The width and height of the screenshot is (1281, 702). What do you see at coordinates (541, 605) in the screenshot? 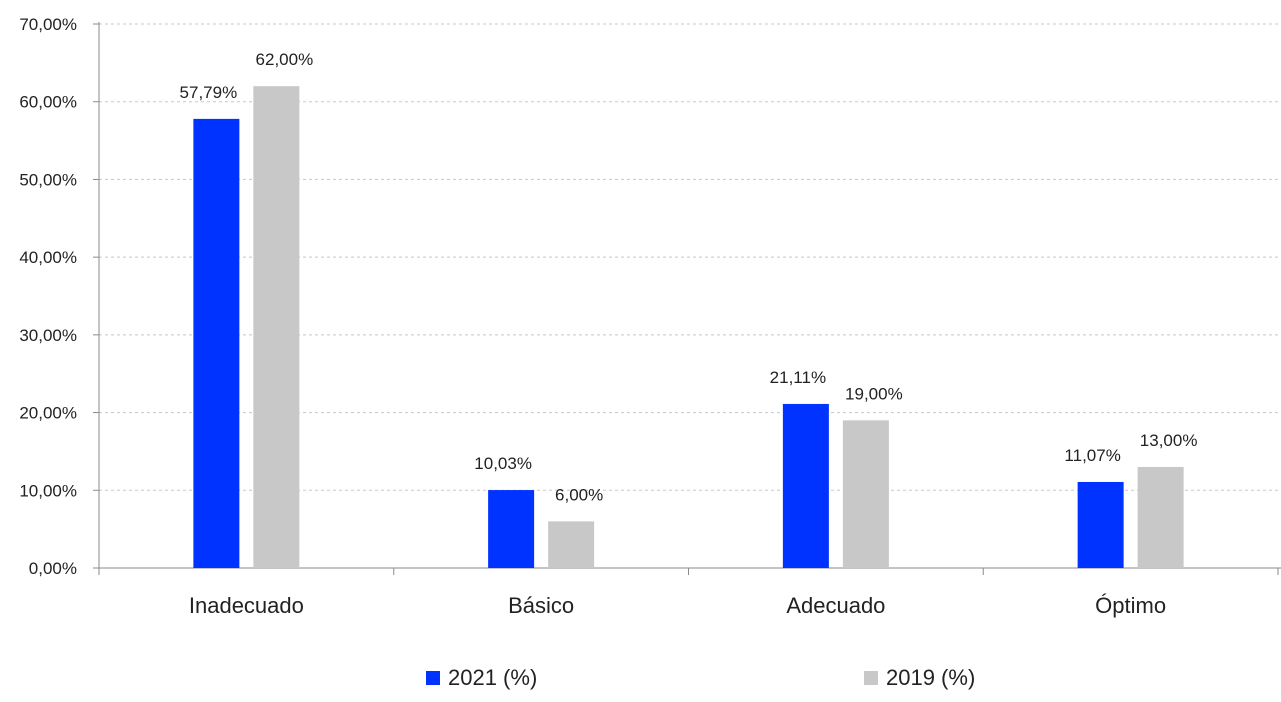
I see `x-category-label: Básico` at bounding box center [541, 605].